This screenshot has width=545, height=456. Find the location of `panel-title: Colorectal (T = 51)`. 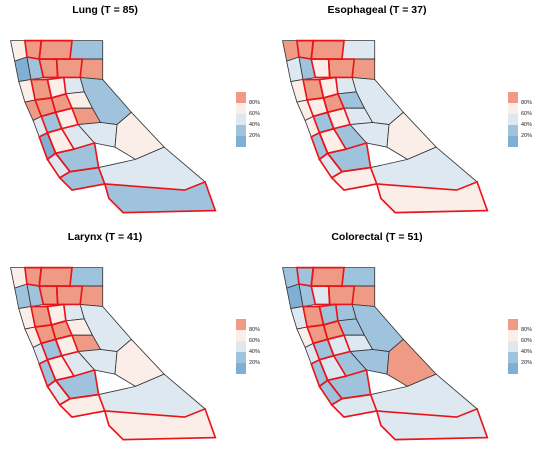

panel-title: Colorectal (T = 51) is located at coordinates (377, 237).